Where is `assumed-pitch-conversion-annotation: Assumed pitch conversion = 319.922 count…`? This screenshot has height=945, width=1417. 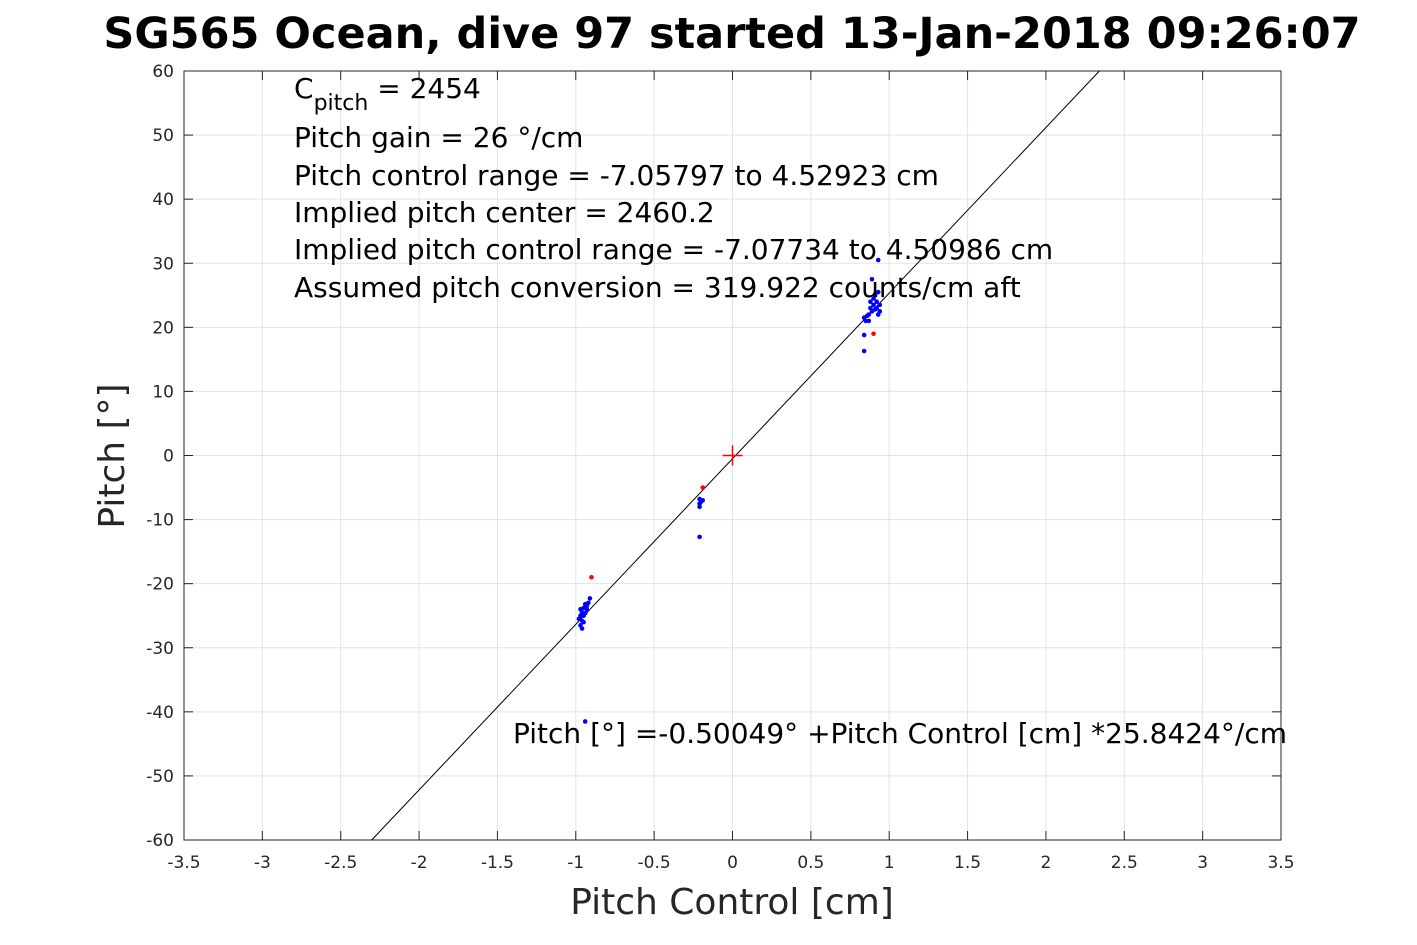
assumed-pitch-conversion-annotation: Assumed pitch conversion = 319.922 count… is located at coordinates (657, 287).